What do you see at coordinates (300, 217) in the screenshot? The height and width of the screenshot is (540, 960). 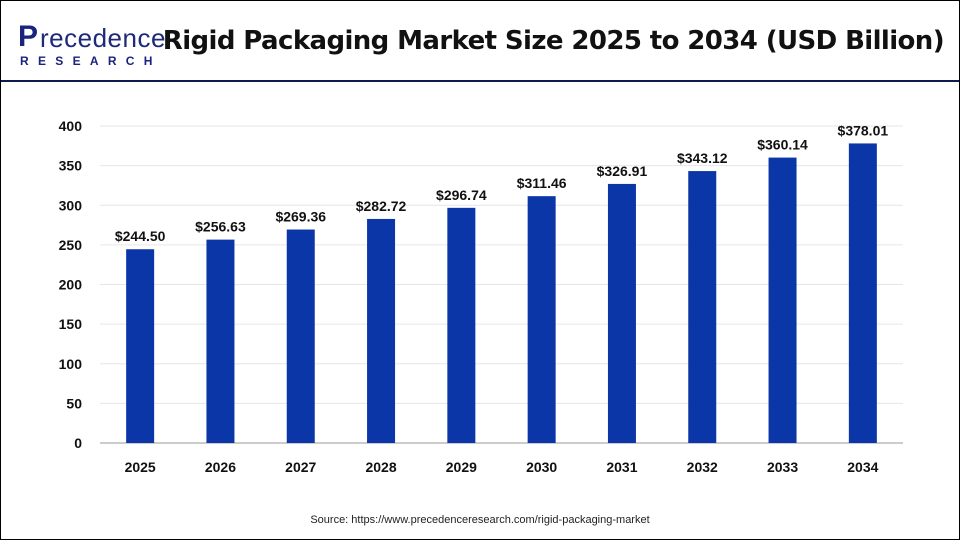 I see `data-label: $269.36` at bounding box center [300, 217].